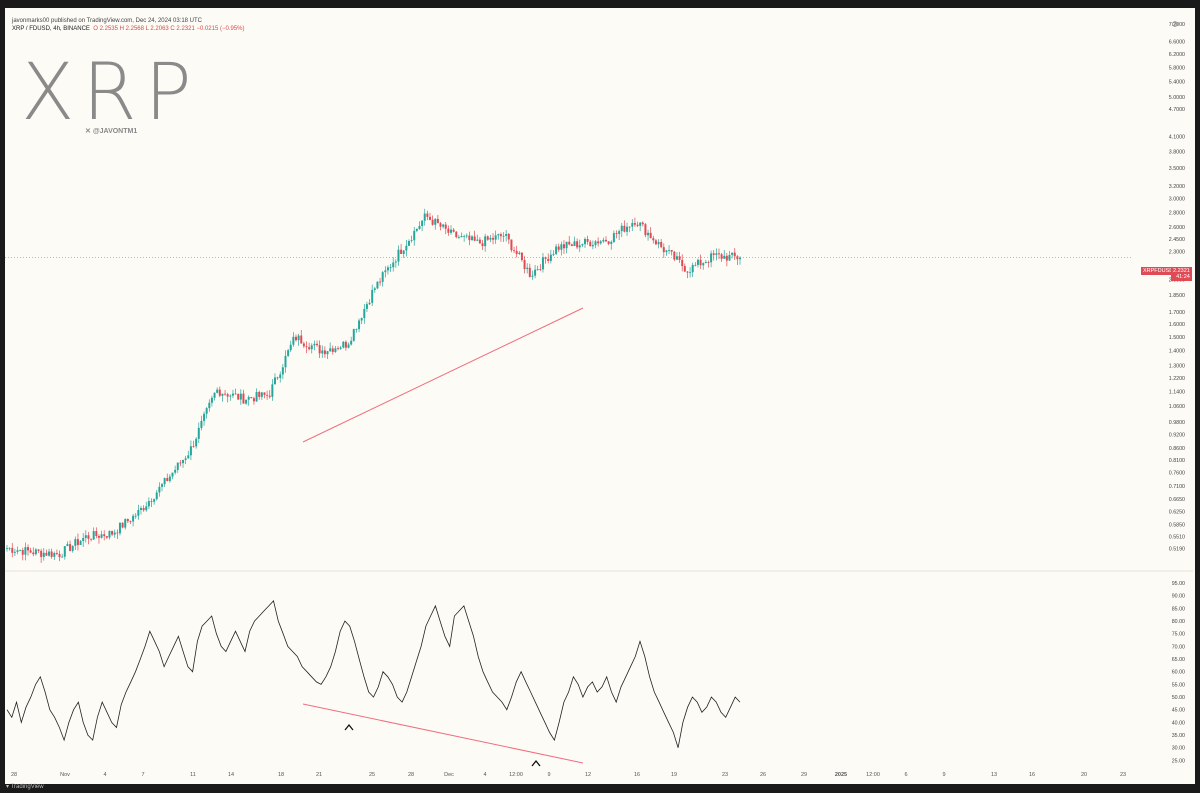 The image size is (1200, 793). Describe the element at coordinates (1177, 240) in the screenshot. I see `price-tick-label: 2.4500` at that location.